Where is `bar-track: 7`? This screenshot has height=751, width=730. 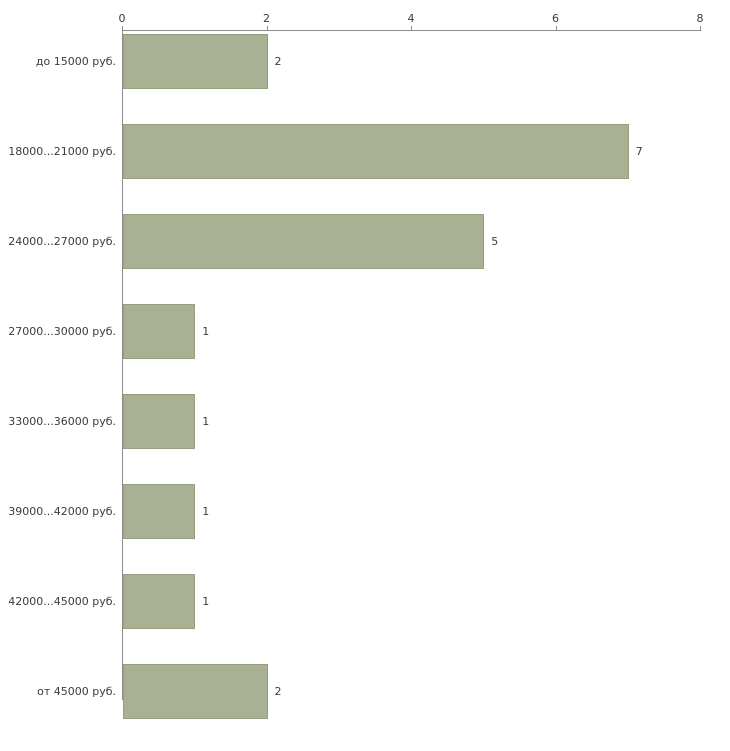 bar-track: 7 is located at coordinates (412, 151).